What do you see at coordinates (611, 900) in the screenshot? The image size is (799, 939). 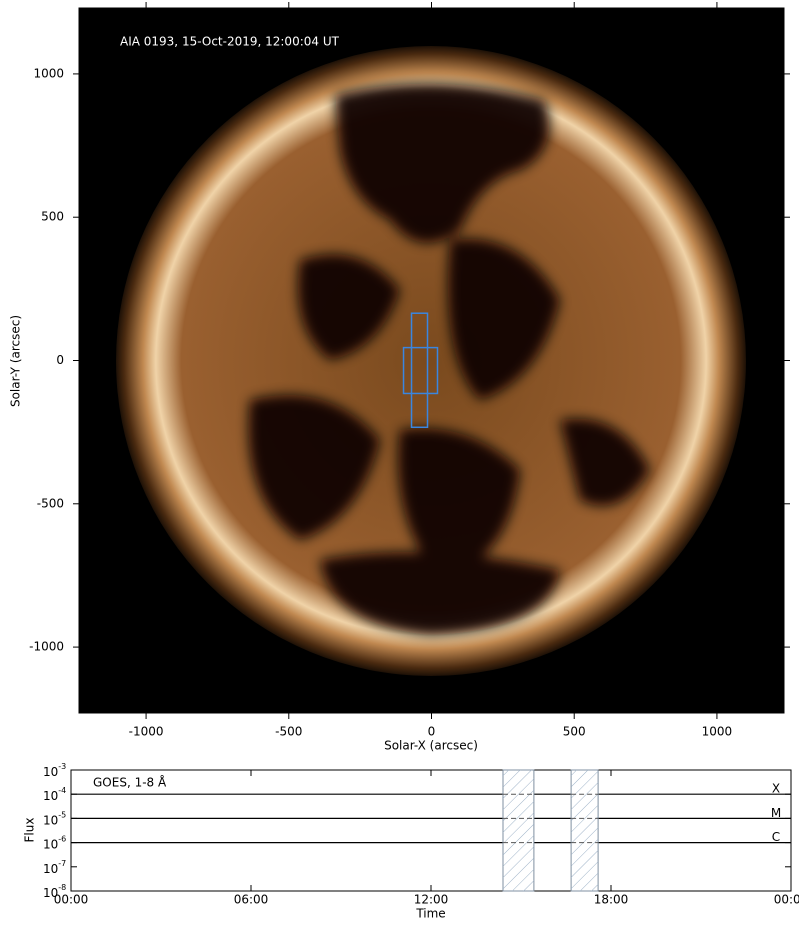 I see `x-tick-label: 18:00` at bounding box center [611, 900].